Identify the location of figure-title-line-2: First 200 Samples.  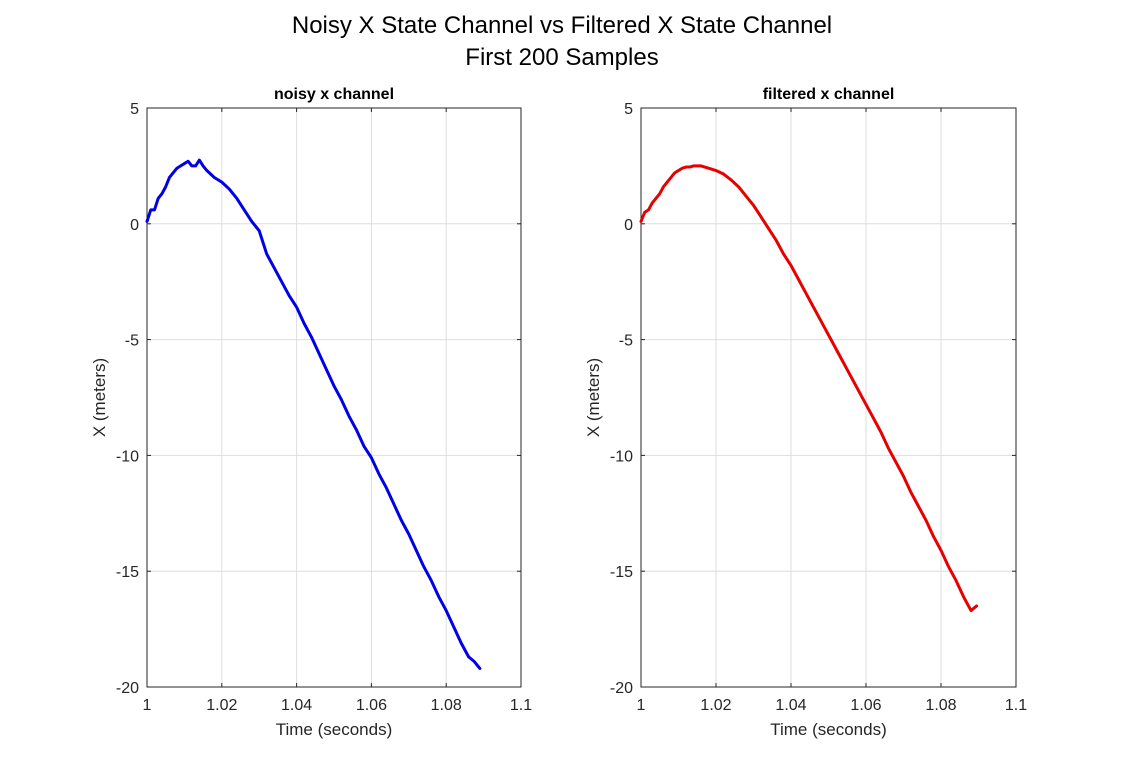
(561, 57).